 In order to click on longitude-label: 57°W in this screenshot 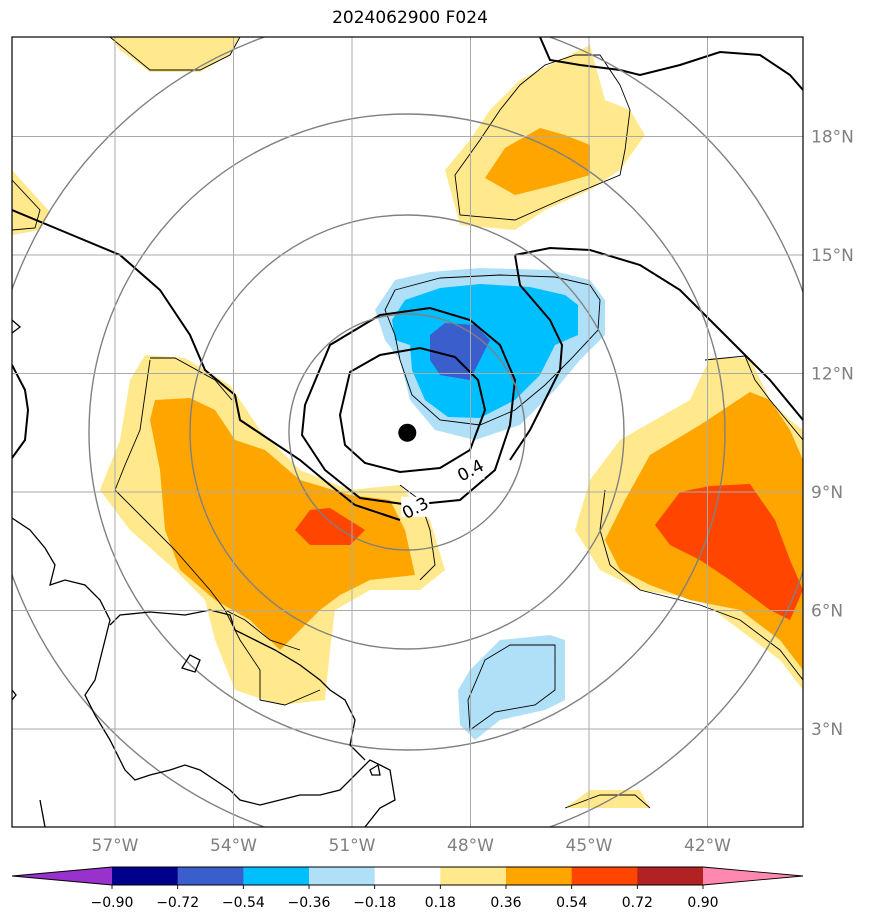, I will do `click(115, 846)`.